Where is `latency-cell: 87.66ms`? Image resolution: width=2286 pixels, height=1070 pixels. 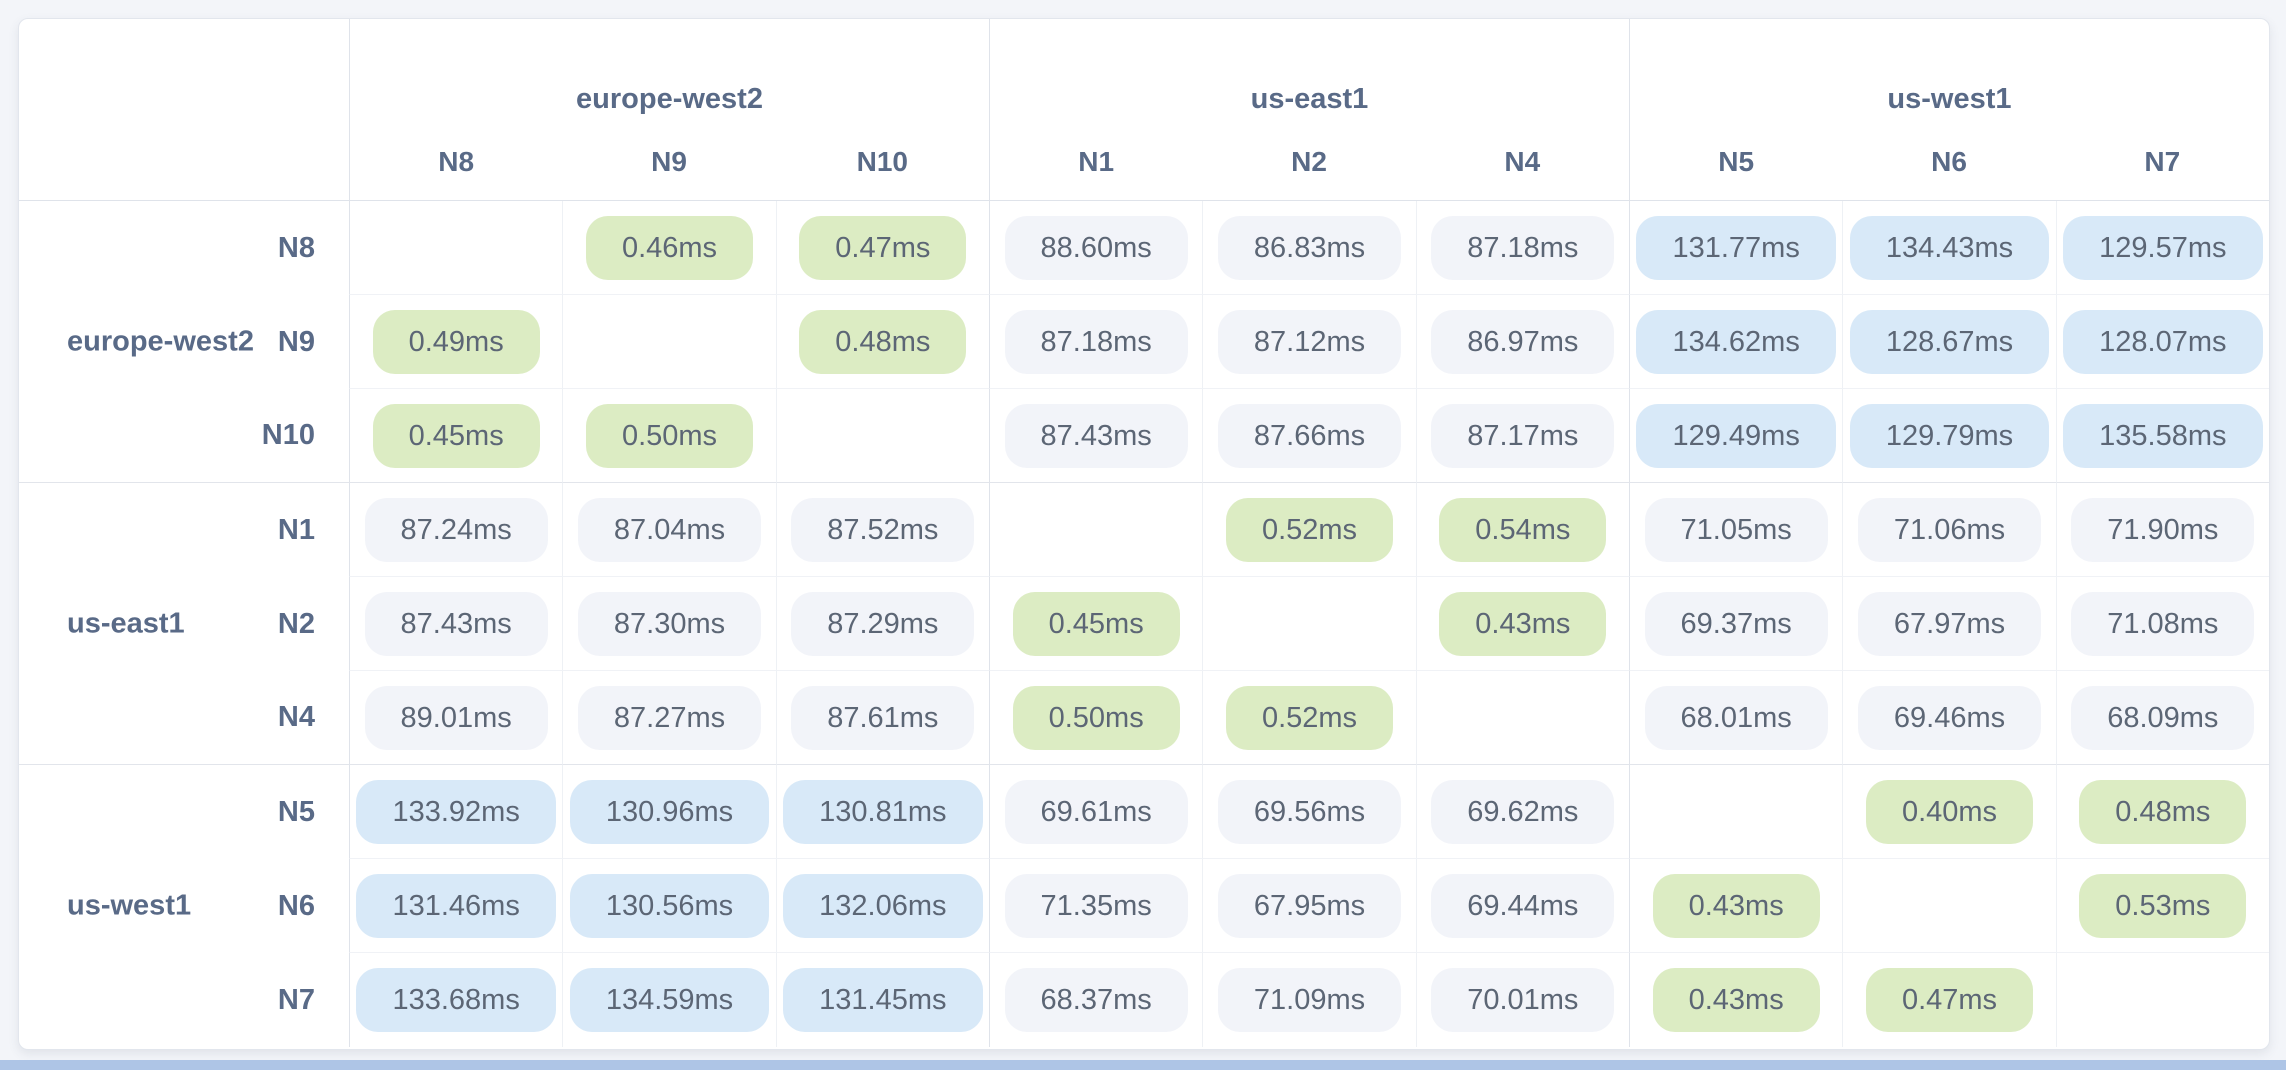
latency-cell: 87.66ms is located at coordinates (1309, 436).